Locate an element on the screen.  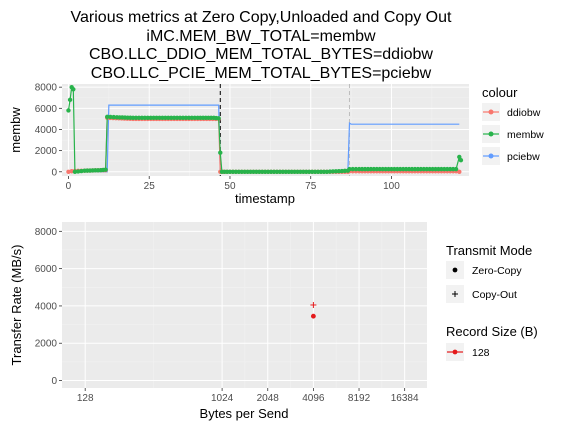
title-line-3: CBO.LLC_DDIO_MEM_TOTAL_BYTES=ddiobw is located at coordinates (261, 54).